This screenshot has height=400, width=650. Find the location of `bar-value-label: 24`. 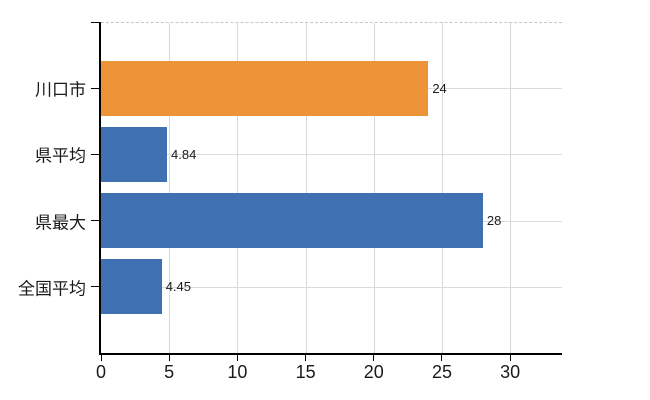

bar-value-label: 24 is located at coordinates (439, 88).